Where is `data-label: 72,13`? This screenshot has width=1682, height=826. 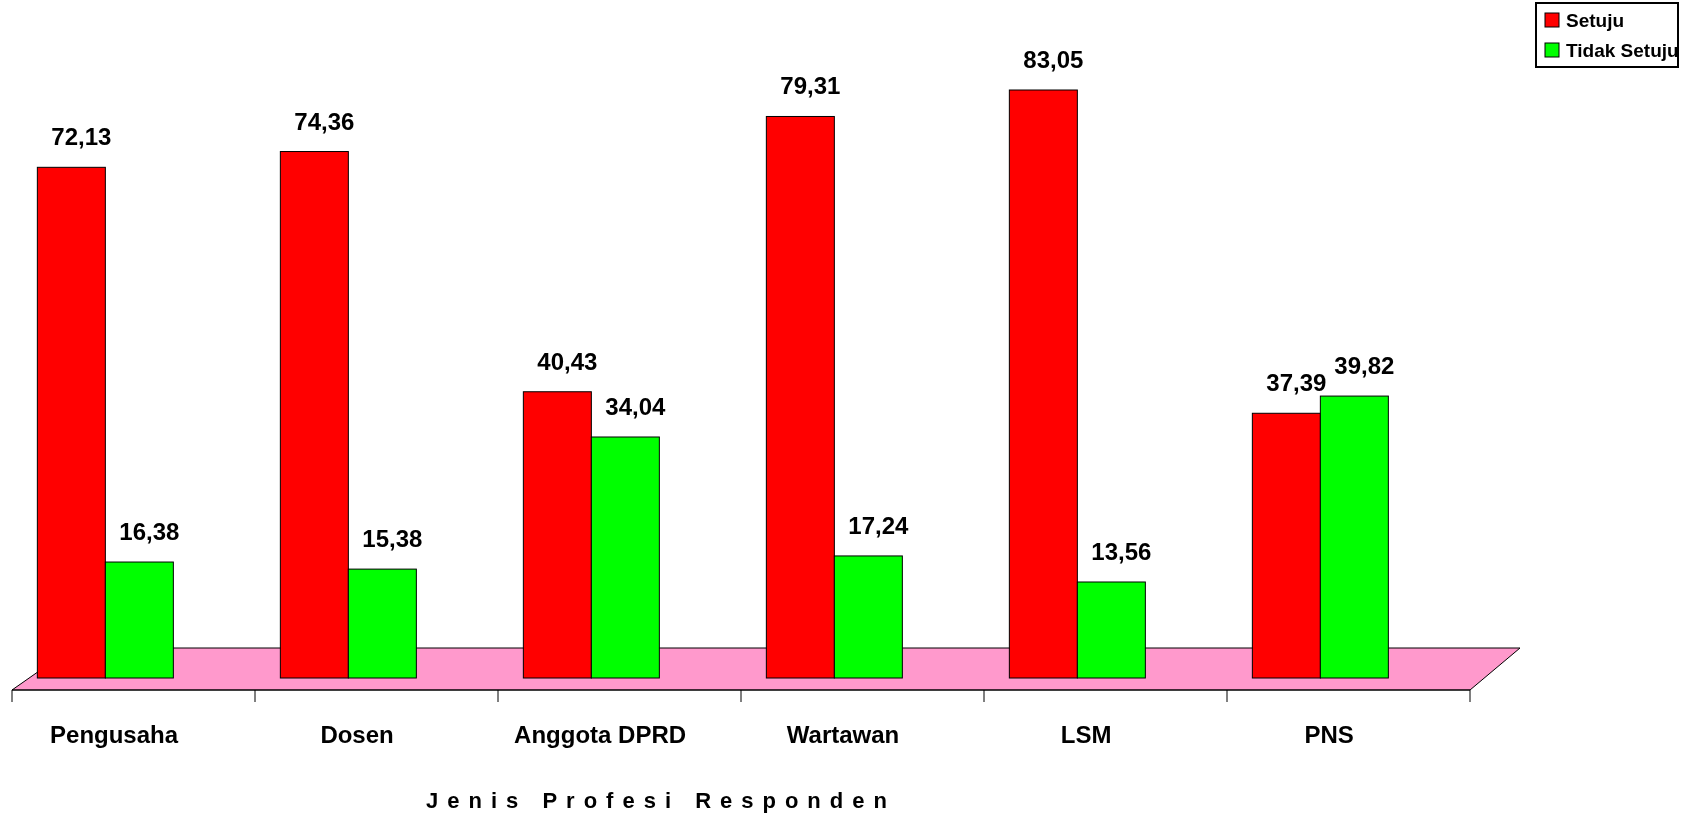 data-label: 72,13 is located at coordinates (81, 137).